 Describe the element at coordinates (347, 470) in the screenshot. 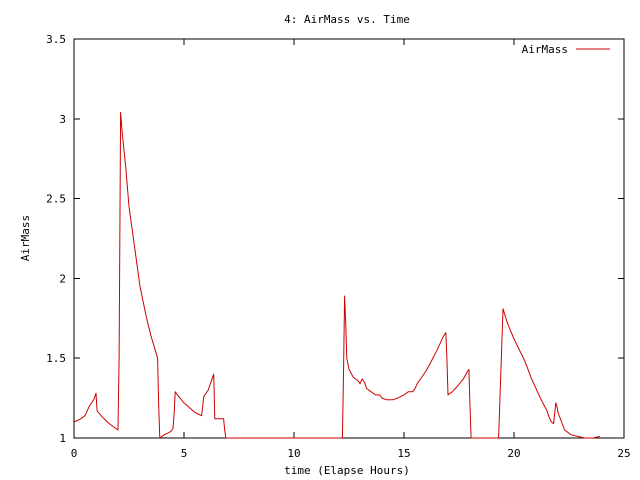

I see `x-axis-title: time (Elapse Hours)` at that location.